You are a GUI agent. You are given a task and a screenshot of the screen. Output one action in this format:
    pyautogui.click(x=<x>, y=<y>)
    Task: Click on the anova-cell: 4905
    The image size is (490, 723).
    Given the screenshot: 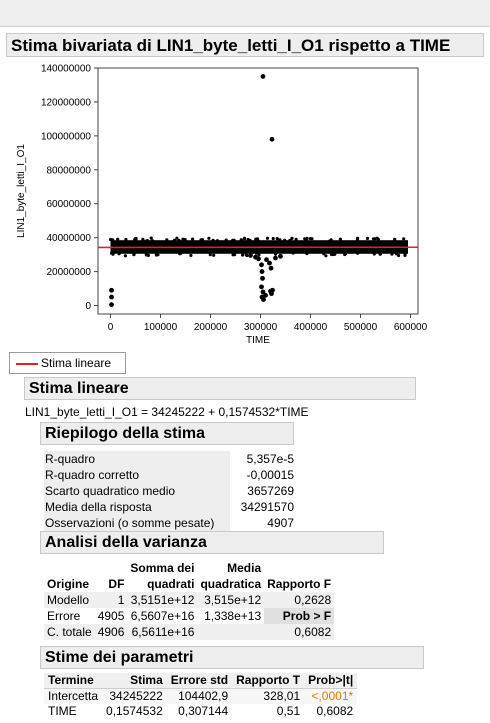 What is the action you would take?
    pyautogui.click(x=111, y=616)
    